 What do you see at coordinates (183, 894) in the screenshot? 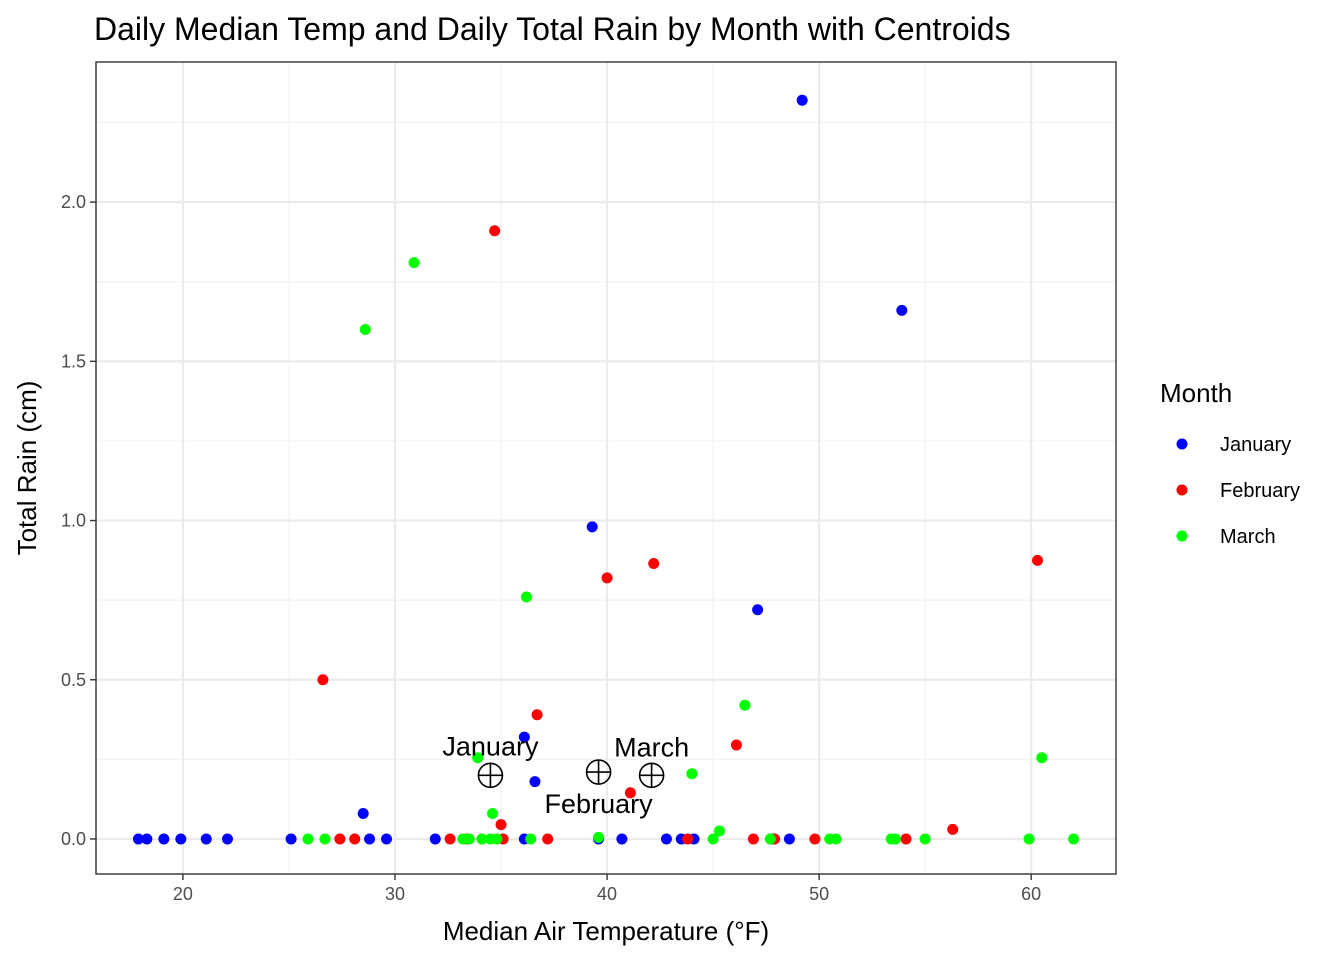
I see `x-tick-label: 20` at bounding box center [183, 894].